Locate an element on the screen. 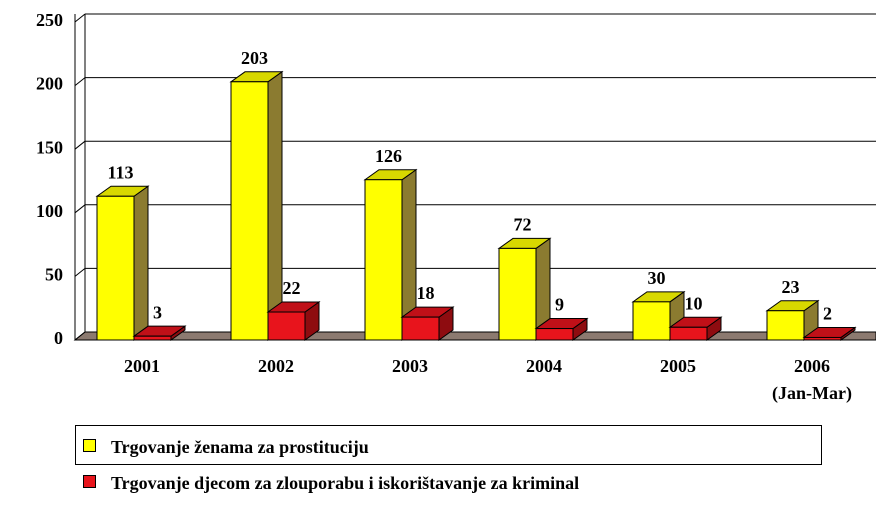  x-tick-label-line: 2004 is located at coordinates (544, 366).